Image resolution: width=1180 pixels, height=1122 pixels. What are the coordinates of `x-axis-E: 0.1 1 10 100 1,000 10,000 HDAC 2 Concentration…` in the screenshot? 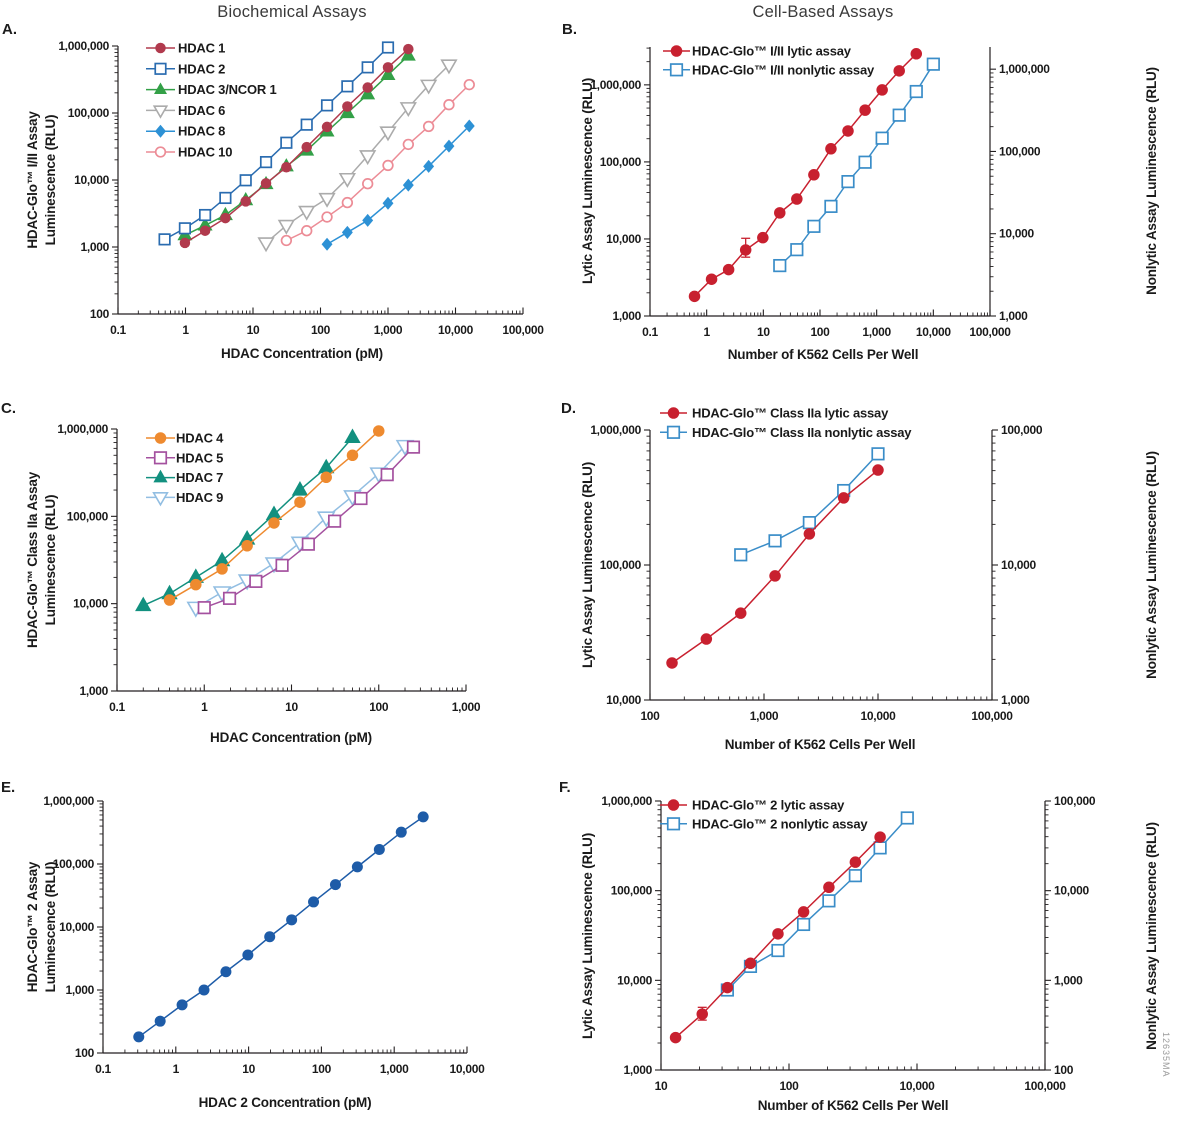 It's located at (290, 1078).